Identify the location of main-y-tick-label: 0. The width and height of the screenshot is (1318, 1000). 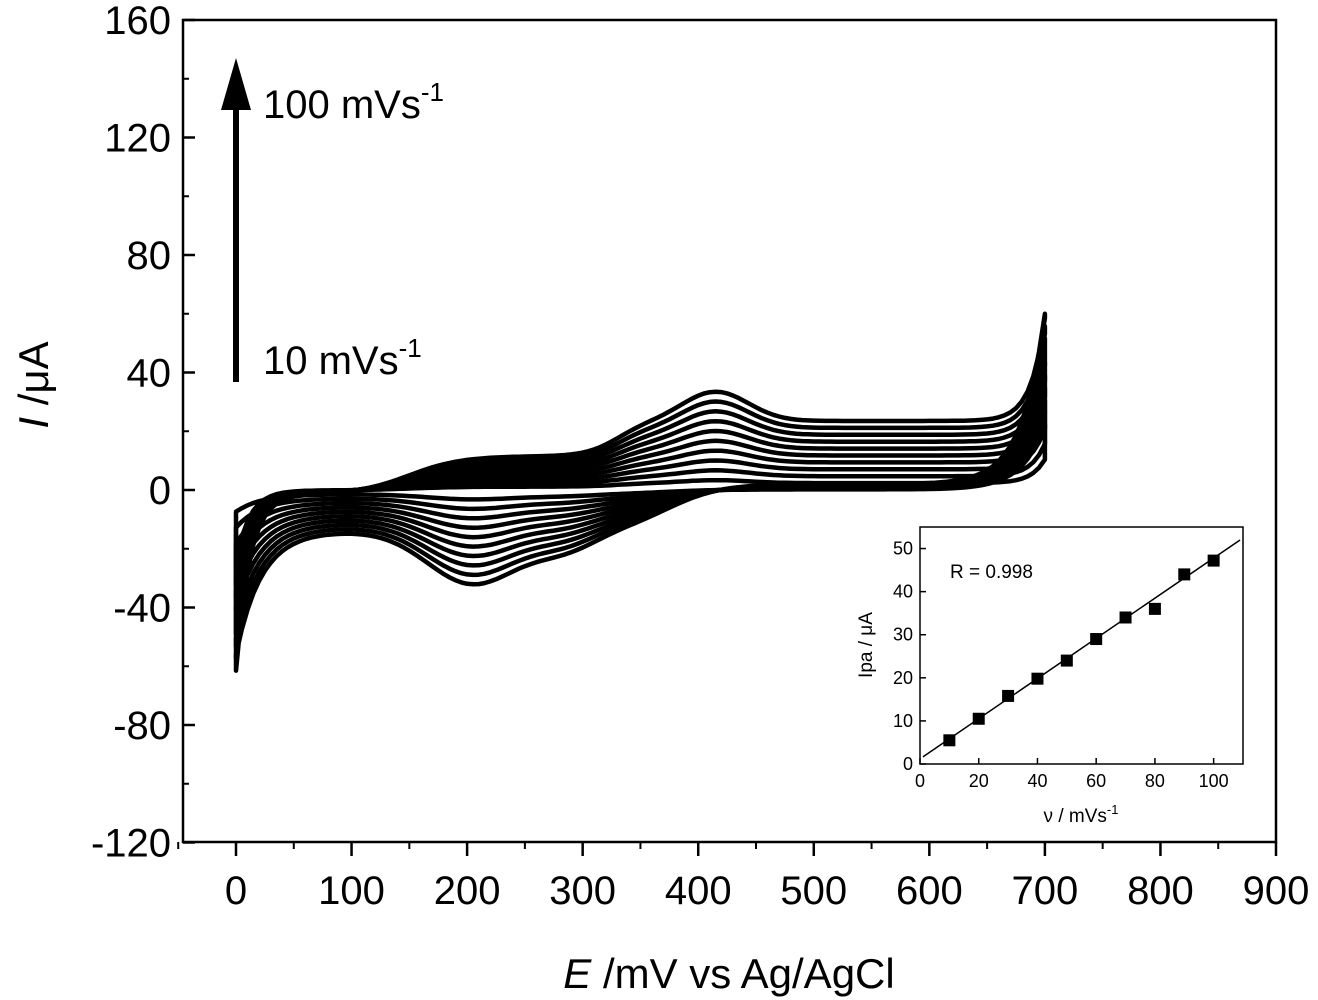
(160, 491).